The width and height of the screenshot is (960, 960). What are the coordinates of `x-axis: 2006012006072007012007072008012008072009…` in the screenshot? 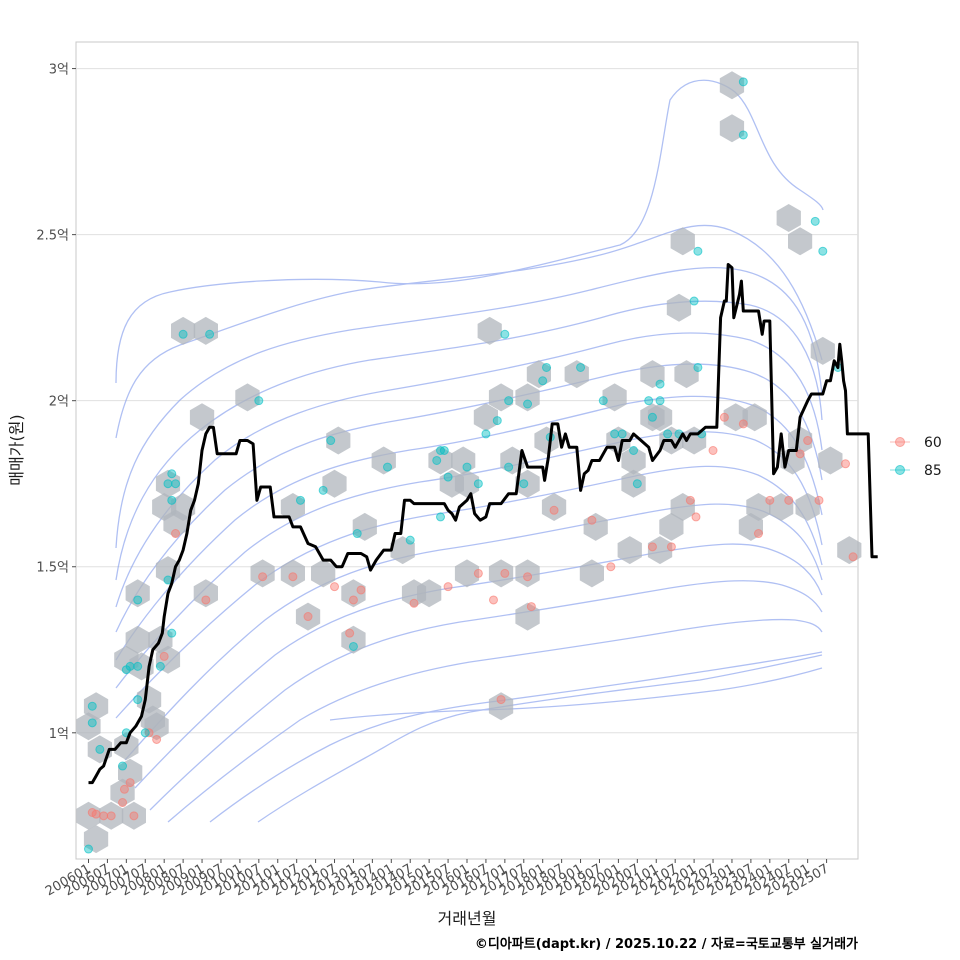 It's located at (437, 879).